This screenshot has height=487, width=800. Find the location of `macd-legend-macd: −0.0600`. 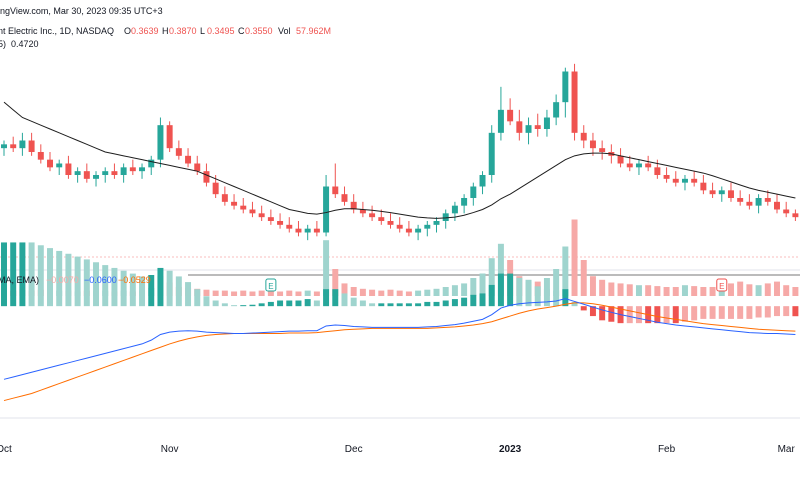

macd-legend-macd: −0.0600 is located at coordinates (100, 280).